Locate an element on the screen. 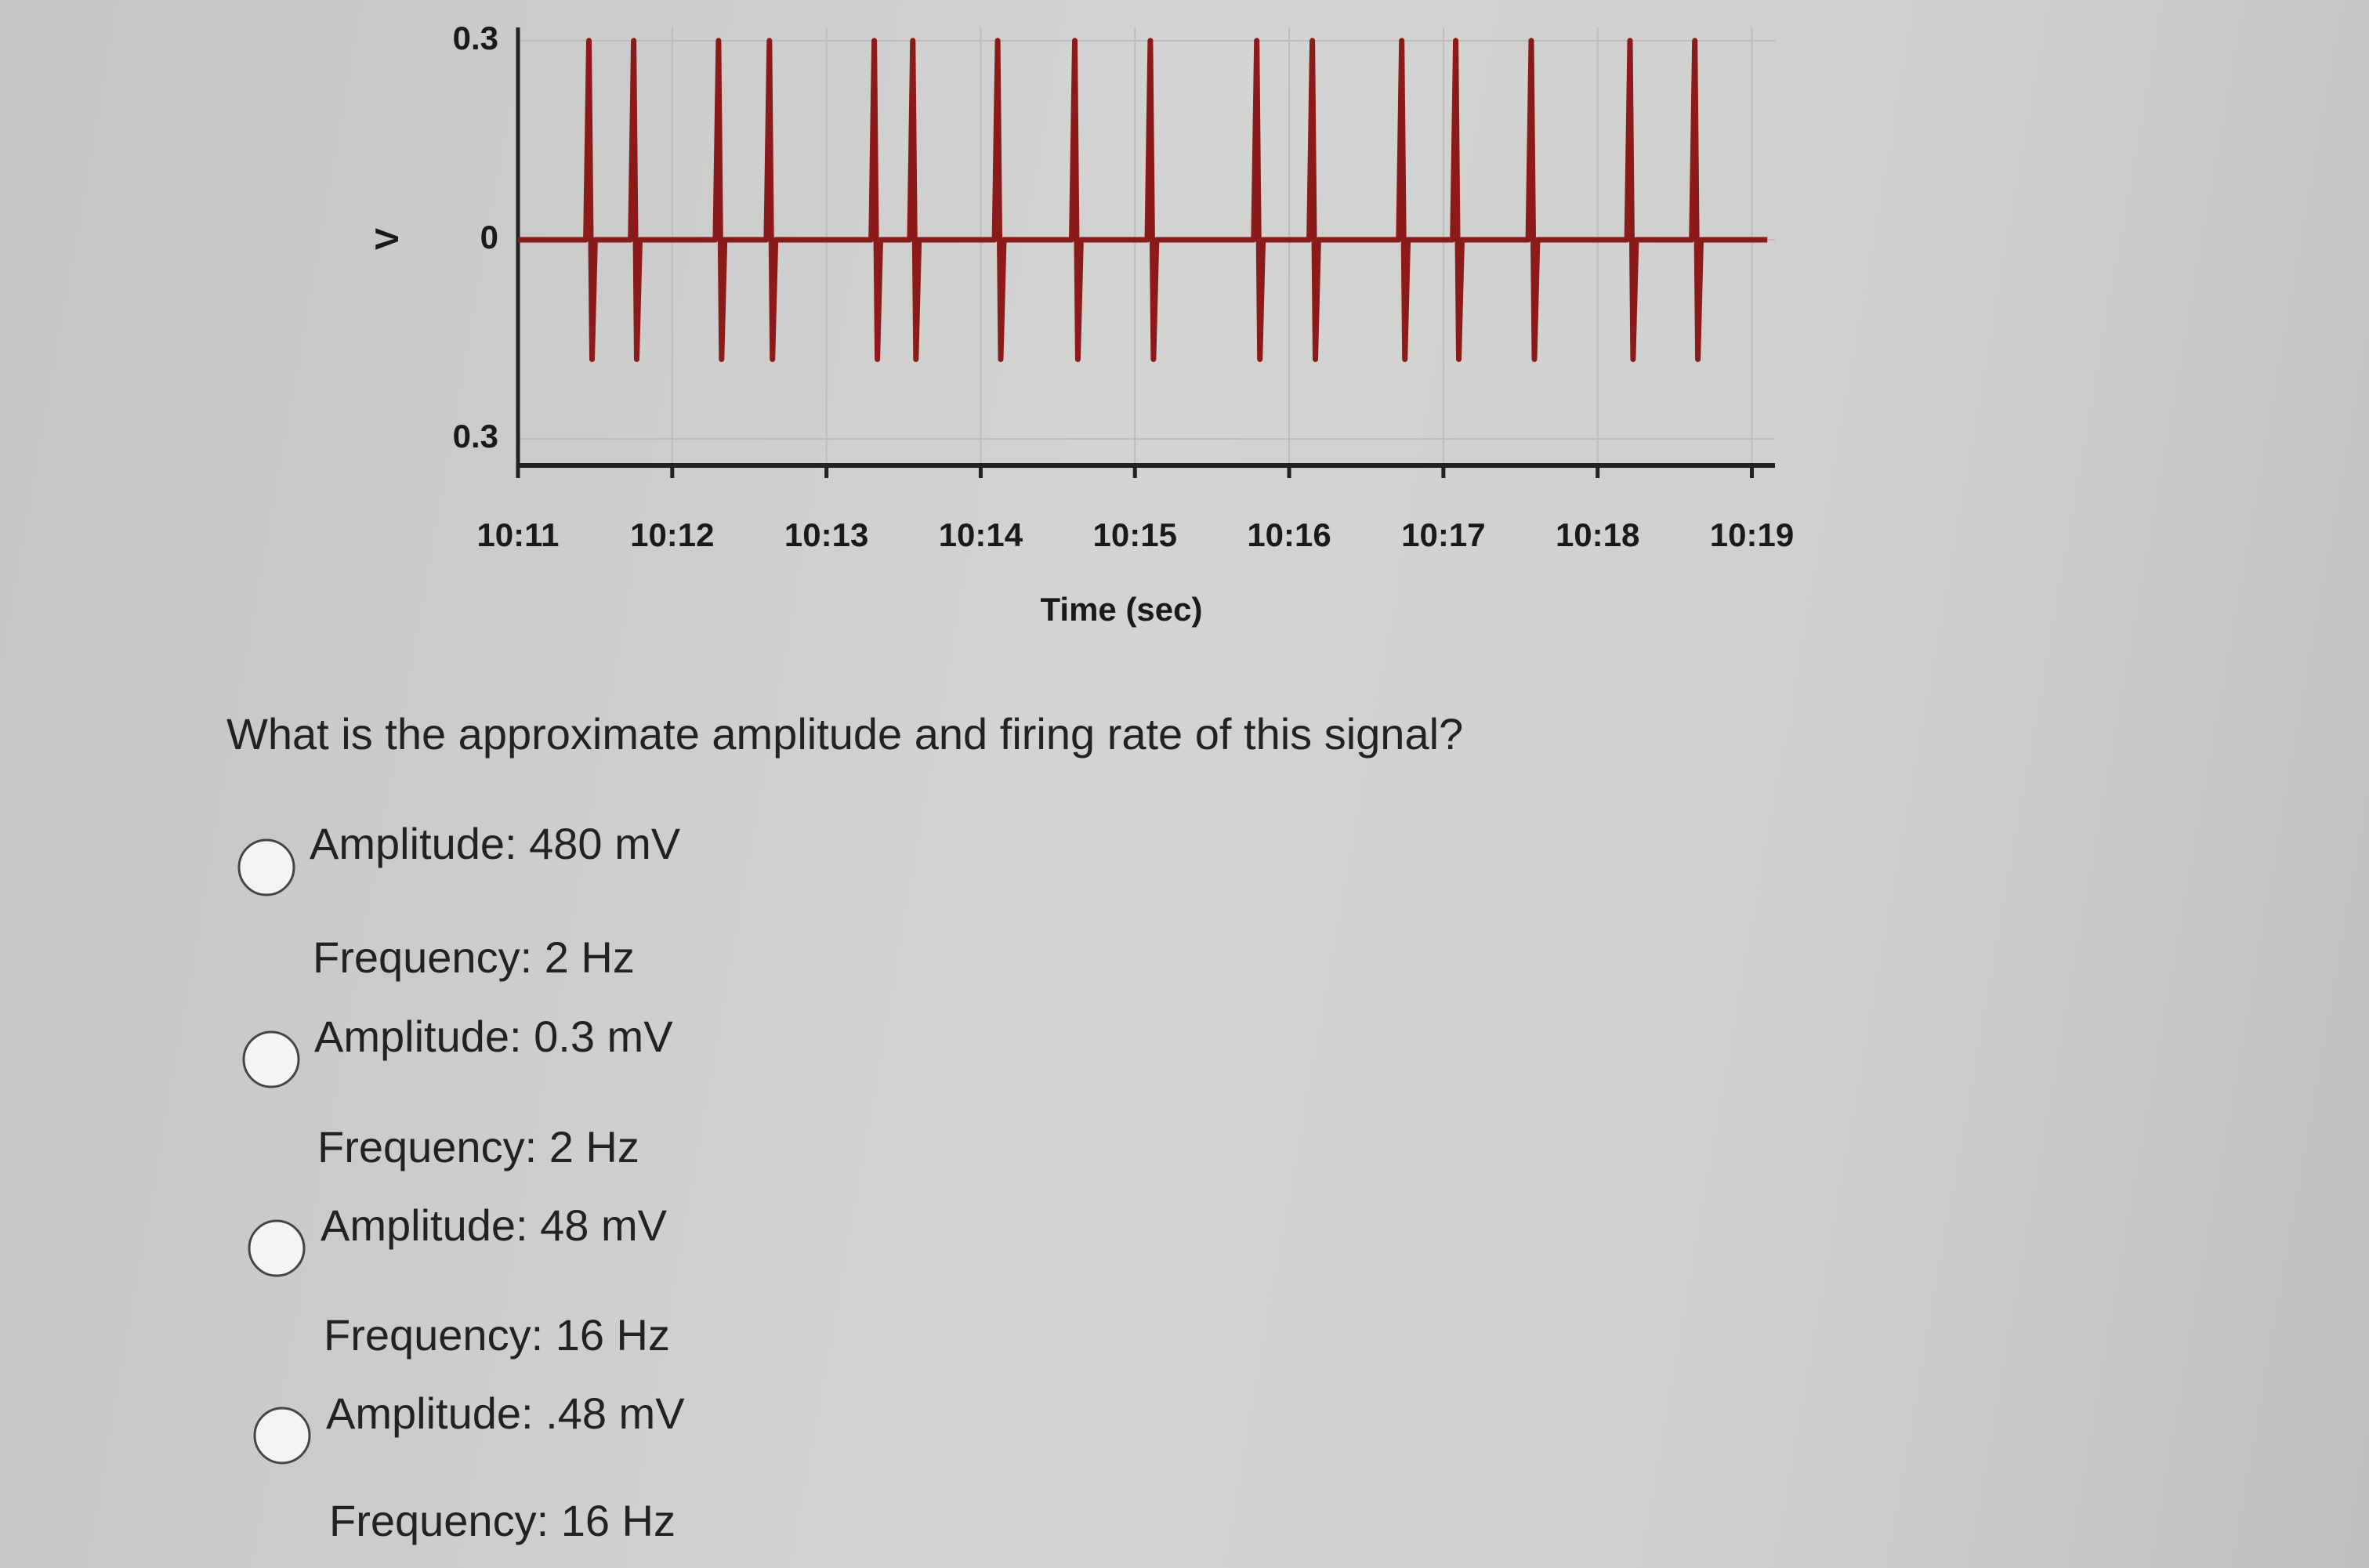 The height and width of the screenshot is (1568, 2369). x-tick-label: 10:18 is located at coordinates (1598, 534).